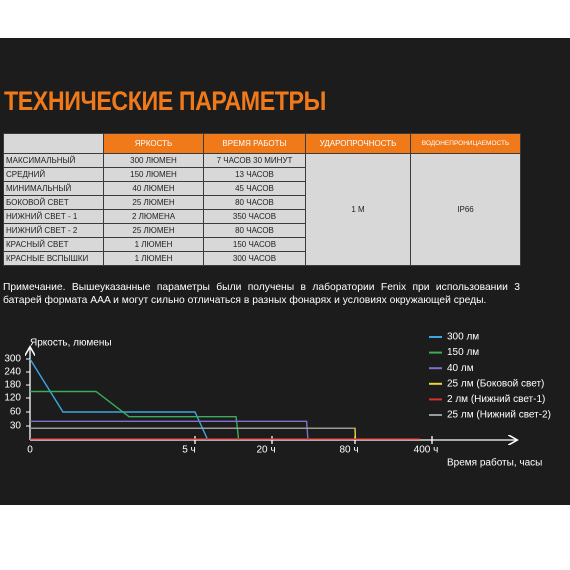 The height and width of the screenshot is (570, 570). What do you see at coordinates (499, 415) in the screenshot?
I see `legend-label: 25 лм (Нижний свет-2)` at bounding box center [499, 415].